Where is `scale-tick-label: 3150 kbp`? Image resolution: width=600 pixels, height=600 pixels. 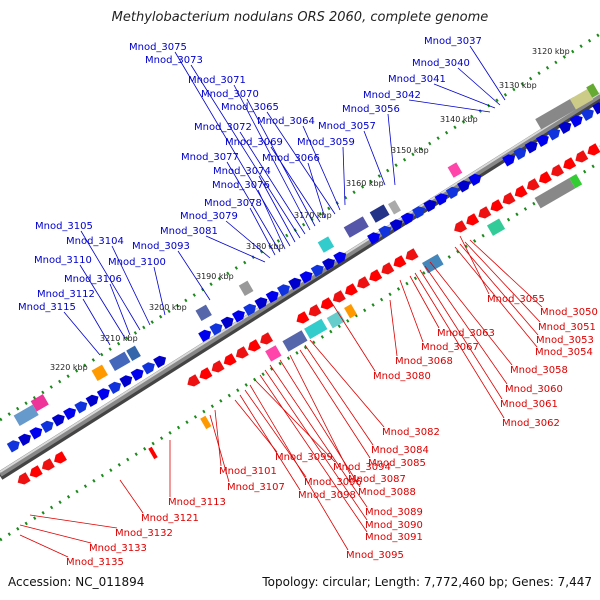
scale-tick-label: 3150 kbp is located at coordinates (410, 150).